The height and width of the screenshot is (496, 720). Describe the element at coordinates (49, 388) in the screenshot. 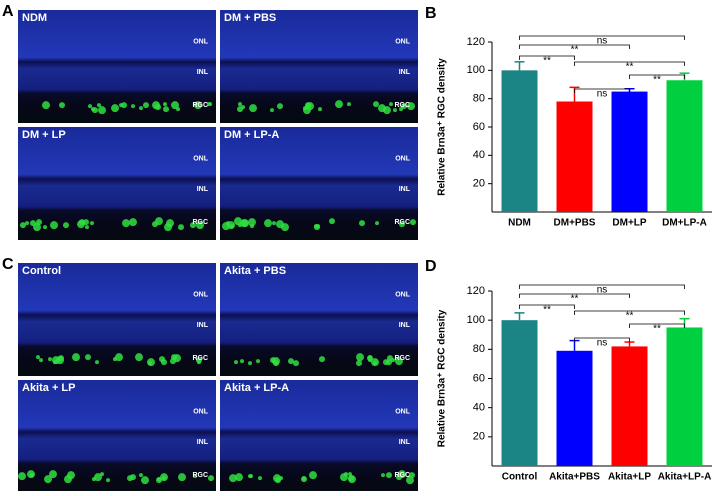

I see `tile-label: Akita + LP` at that location.